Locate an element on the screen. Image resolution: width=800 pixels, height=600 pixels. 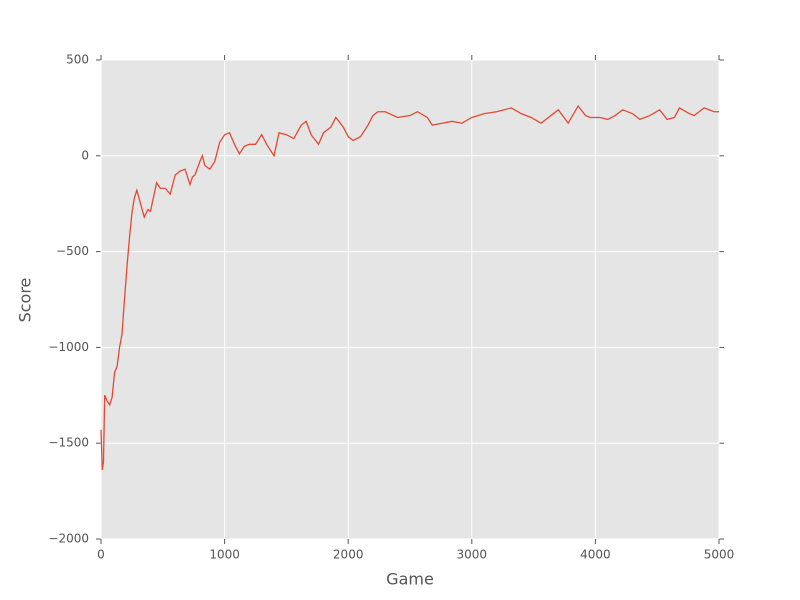
y-tick-label: 500 is located at coordinates (77, 60).